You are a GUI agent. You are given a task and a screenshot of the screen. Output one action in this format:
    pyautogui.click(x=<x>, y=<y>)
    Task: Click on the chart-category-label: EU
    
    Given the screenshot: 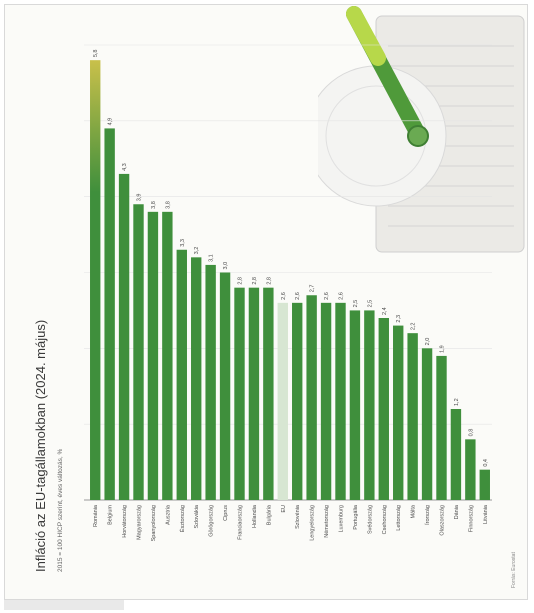 What is the action you would take?
    pyautogui.click(x=284, y=509)
    